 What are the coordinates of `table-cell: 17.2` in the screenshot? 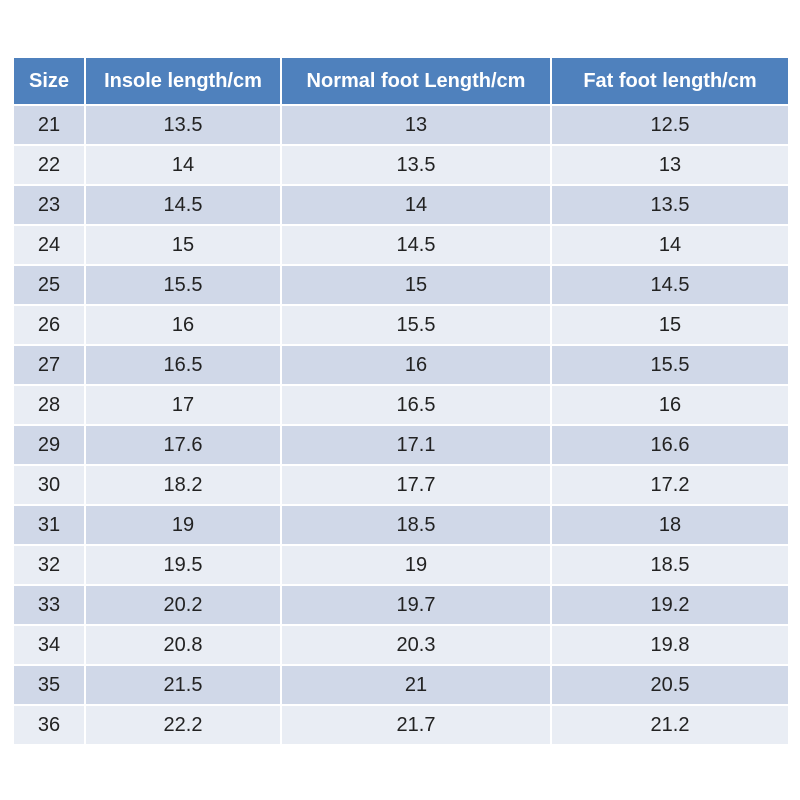 It's located at (670, 485).